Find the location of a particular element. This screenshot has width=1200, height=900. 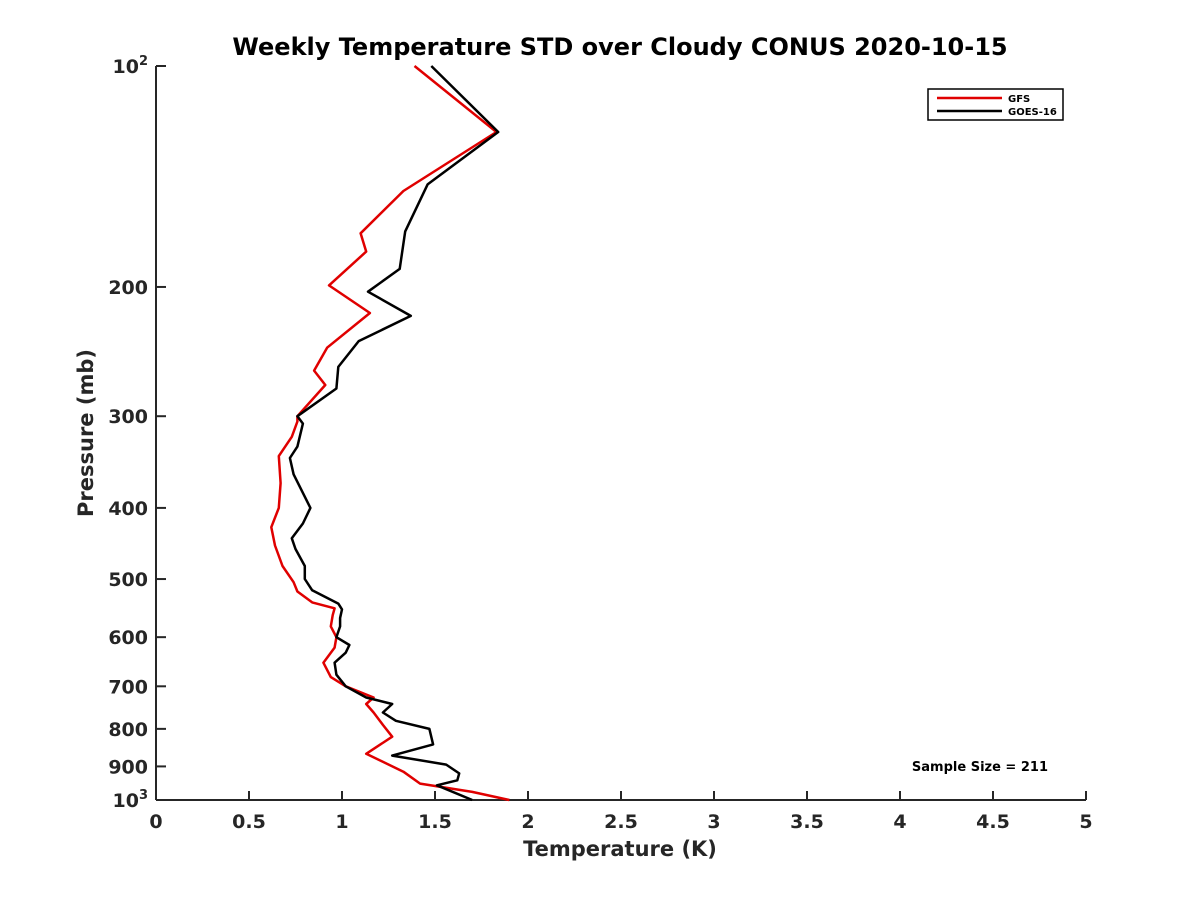

y-tick-label-base: 300 is located at coordinates (128, 417).